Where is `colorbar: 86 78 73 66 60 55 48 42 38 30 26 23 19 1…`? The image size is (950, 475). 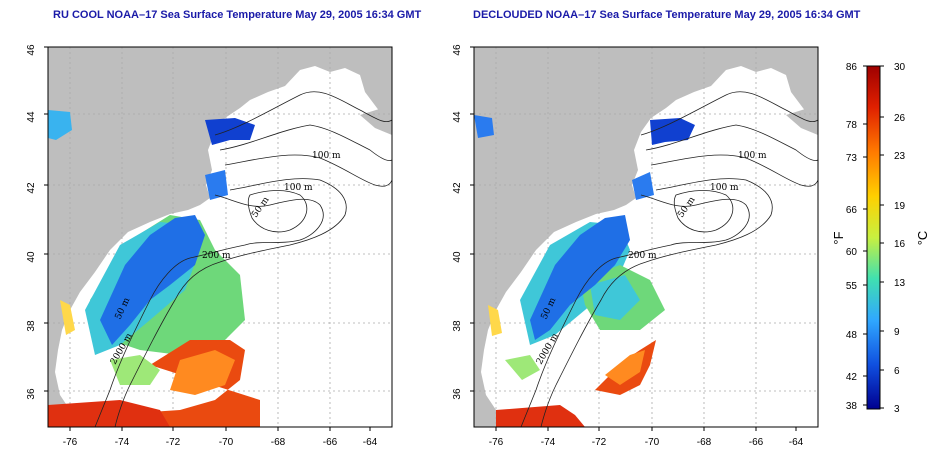 colorbar: 86 78 73 66 60 55 48 42 38 30 26 23 19 1… is located at coordinates (880, 238).